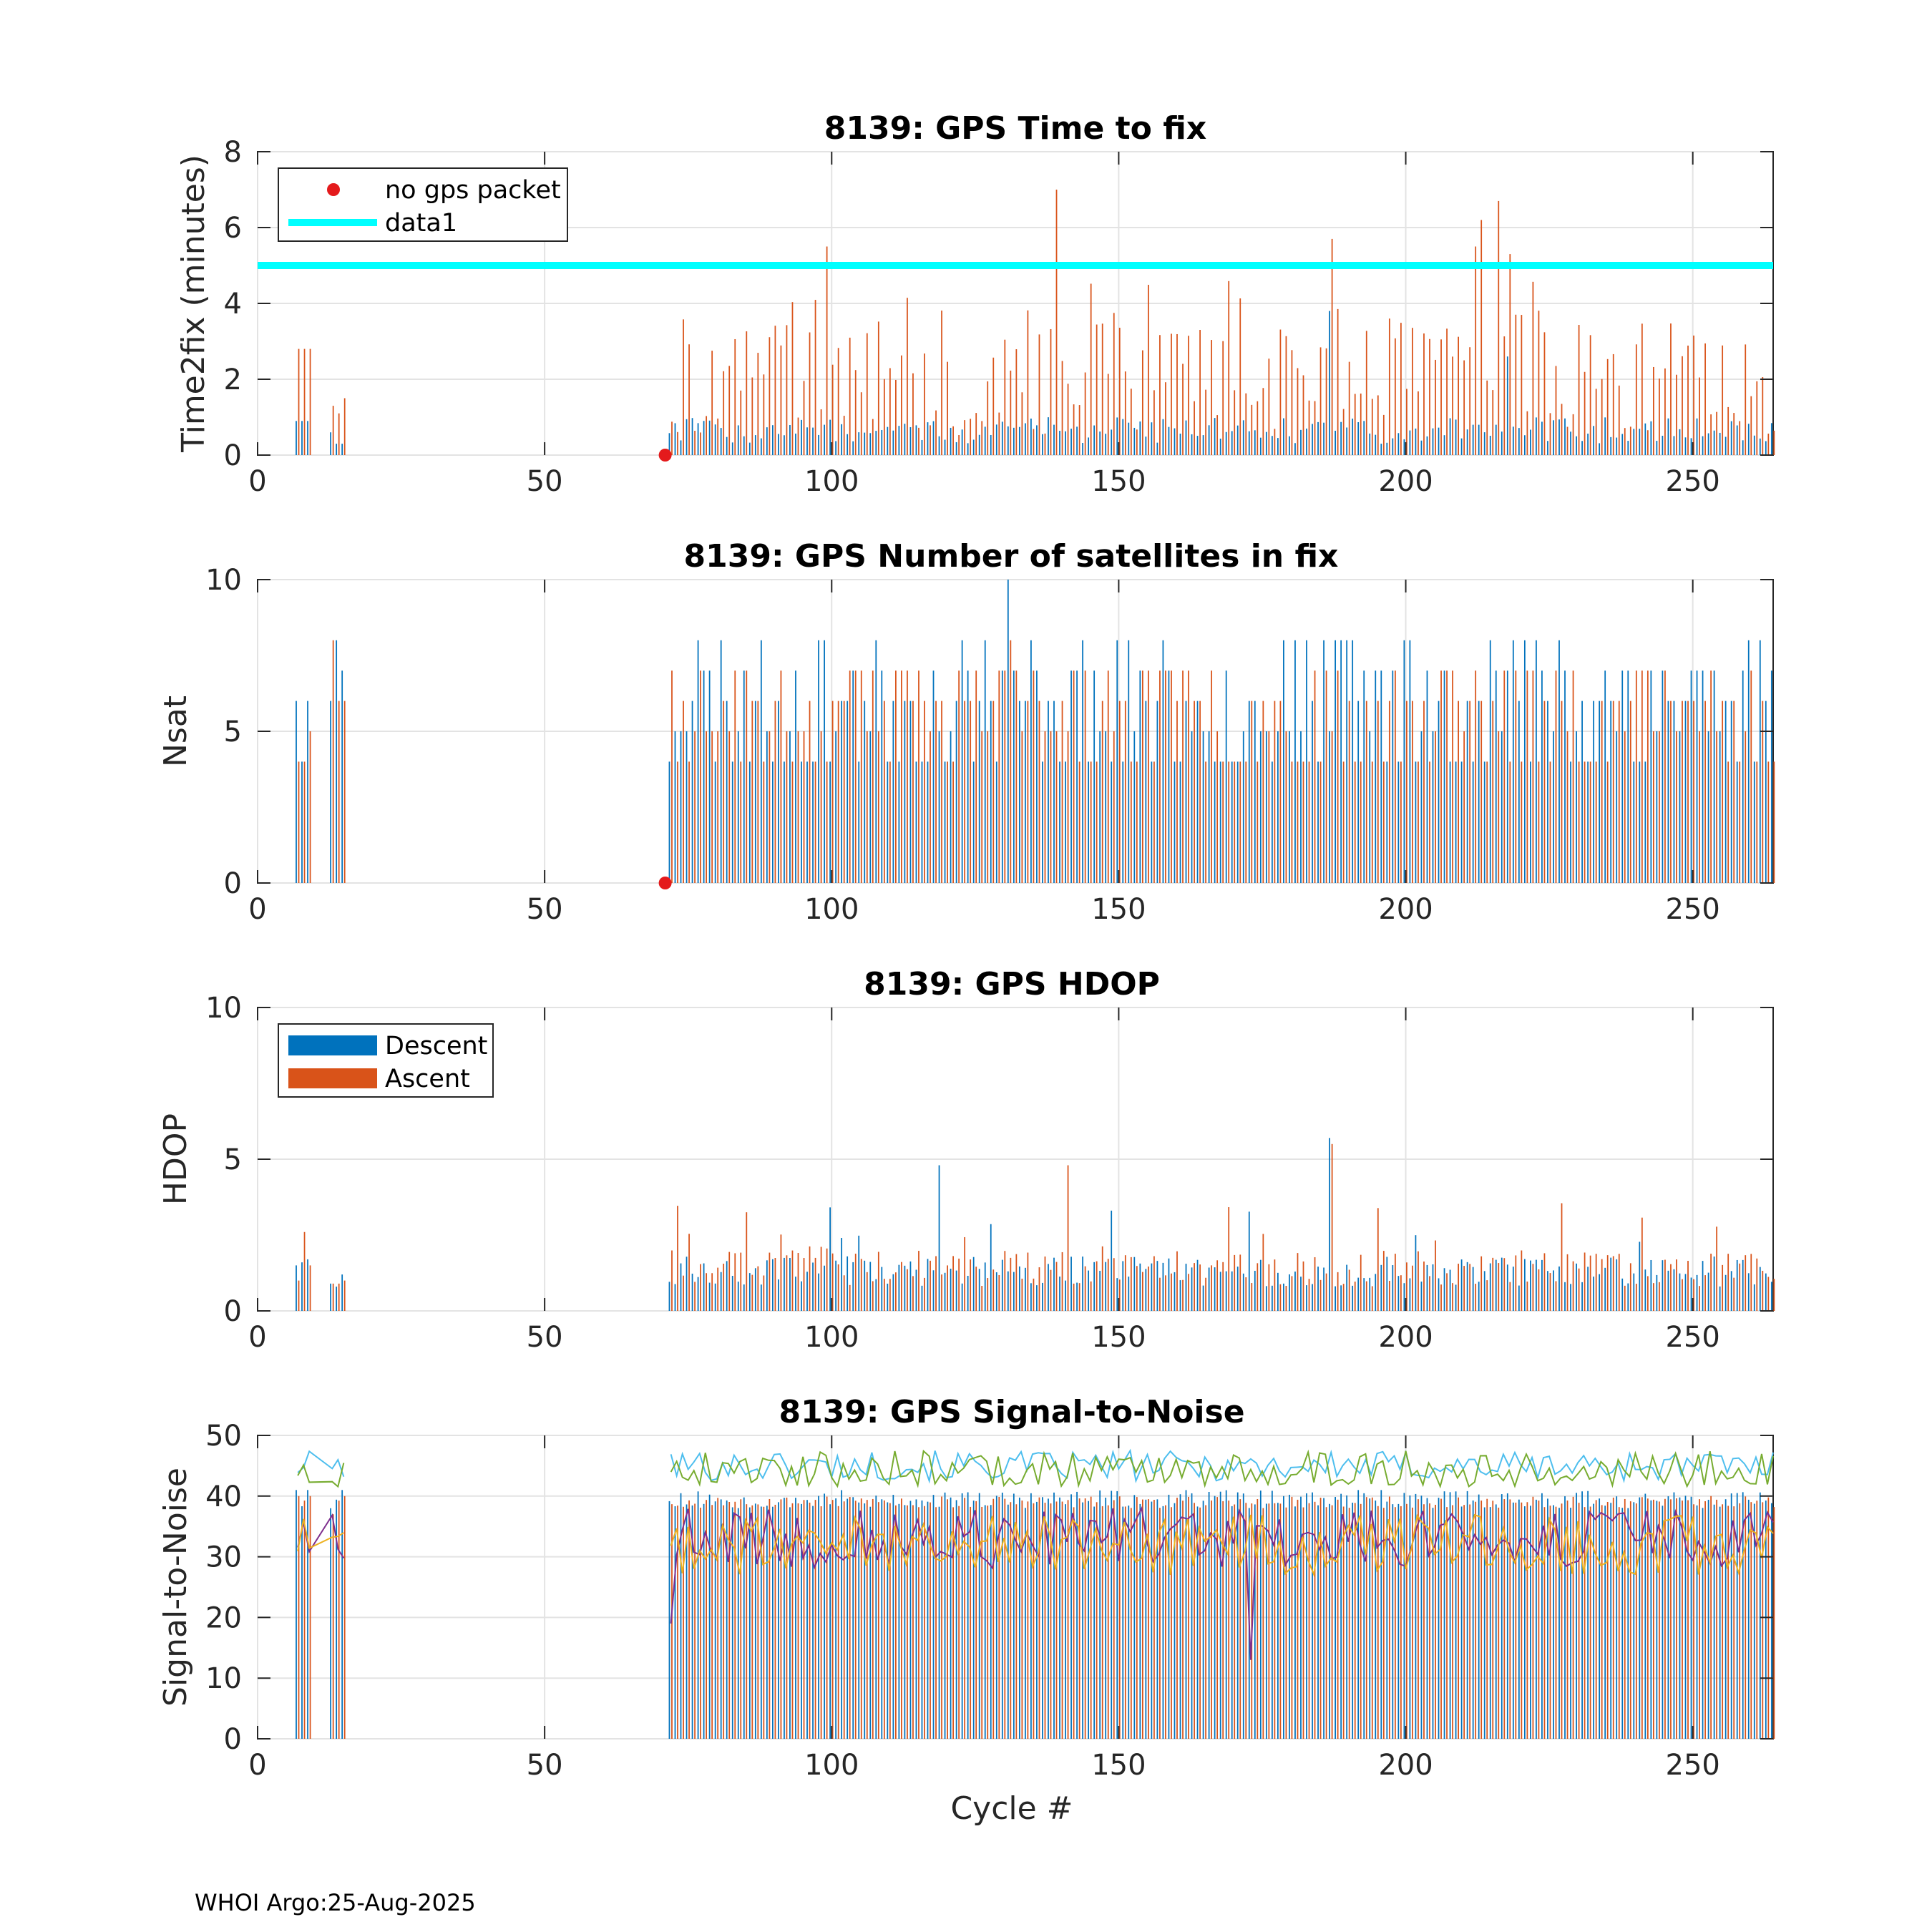 Image resolution: width=1932 pixels, height=1932 pixels. What do you see at coordinates (223, 580) in the screenshot?
I see `y-tick-label: 10` at bounding box center [223, 580].